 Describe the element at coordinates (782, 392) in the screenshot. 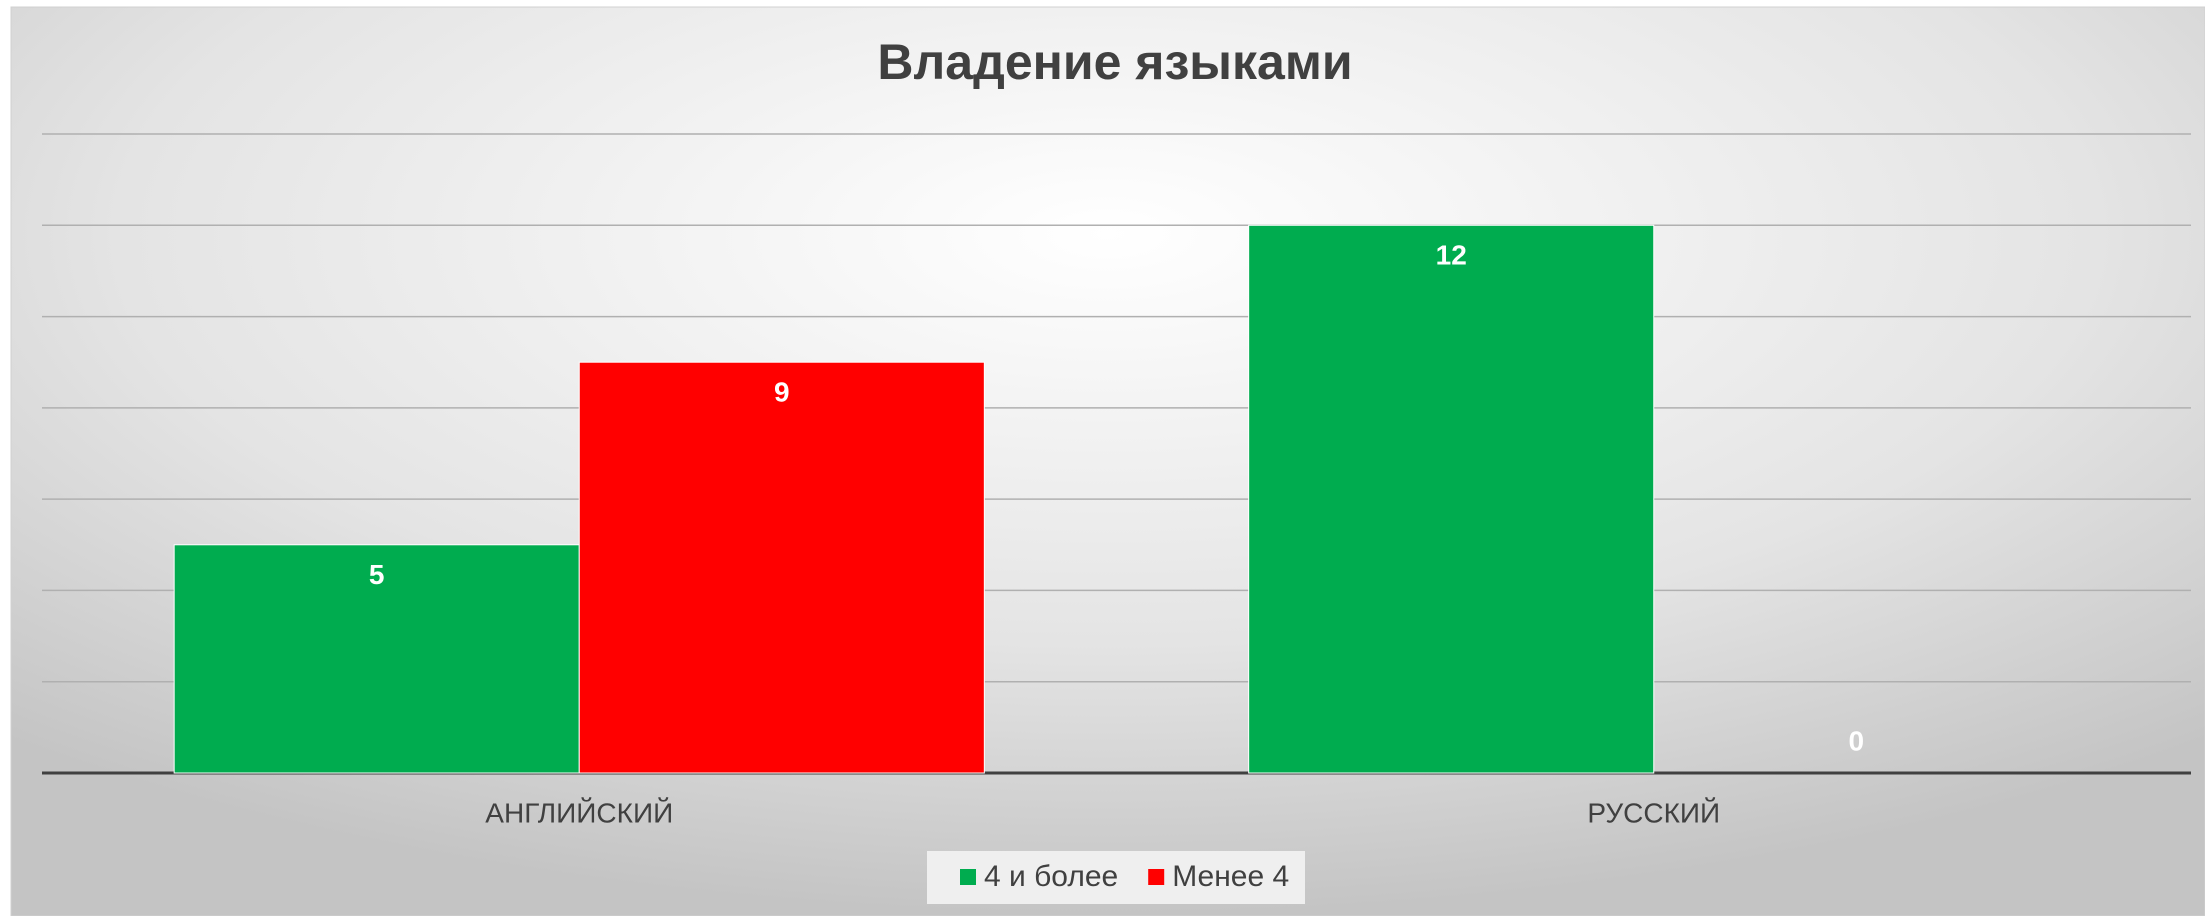

I see `data-label: 9` at that location.